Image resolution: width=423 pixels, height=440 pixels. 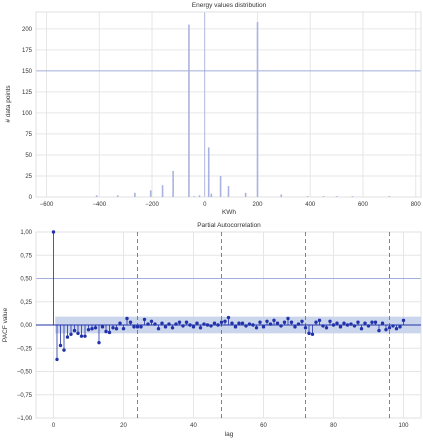 What do you see at coordinates (31, 198) in the screenshot?
I see `y-tick-label: 0` at bounding box center [31, 198].